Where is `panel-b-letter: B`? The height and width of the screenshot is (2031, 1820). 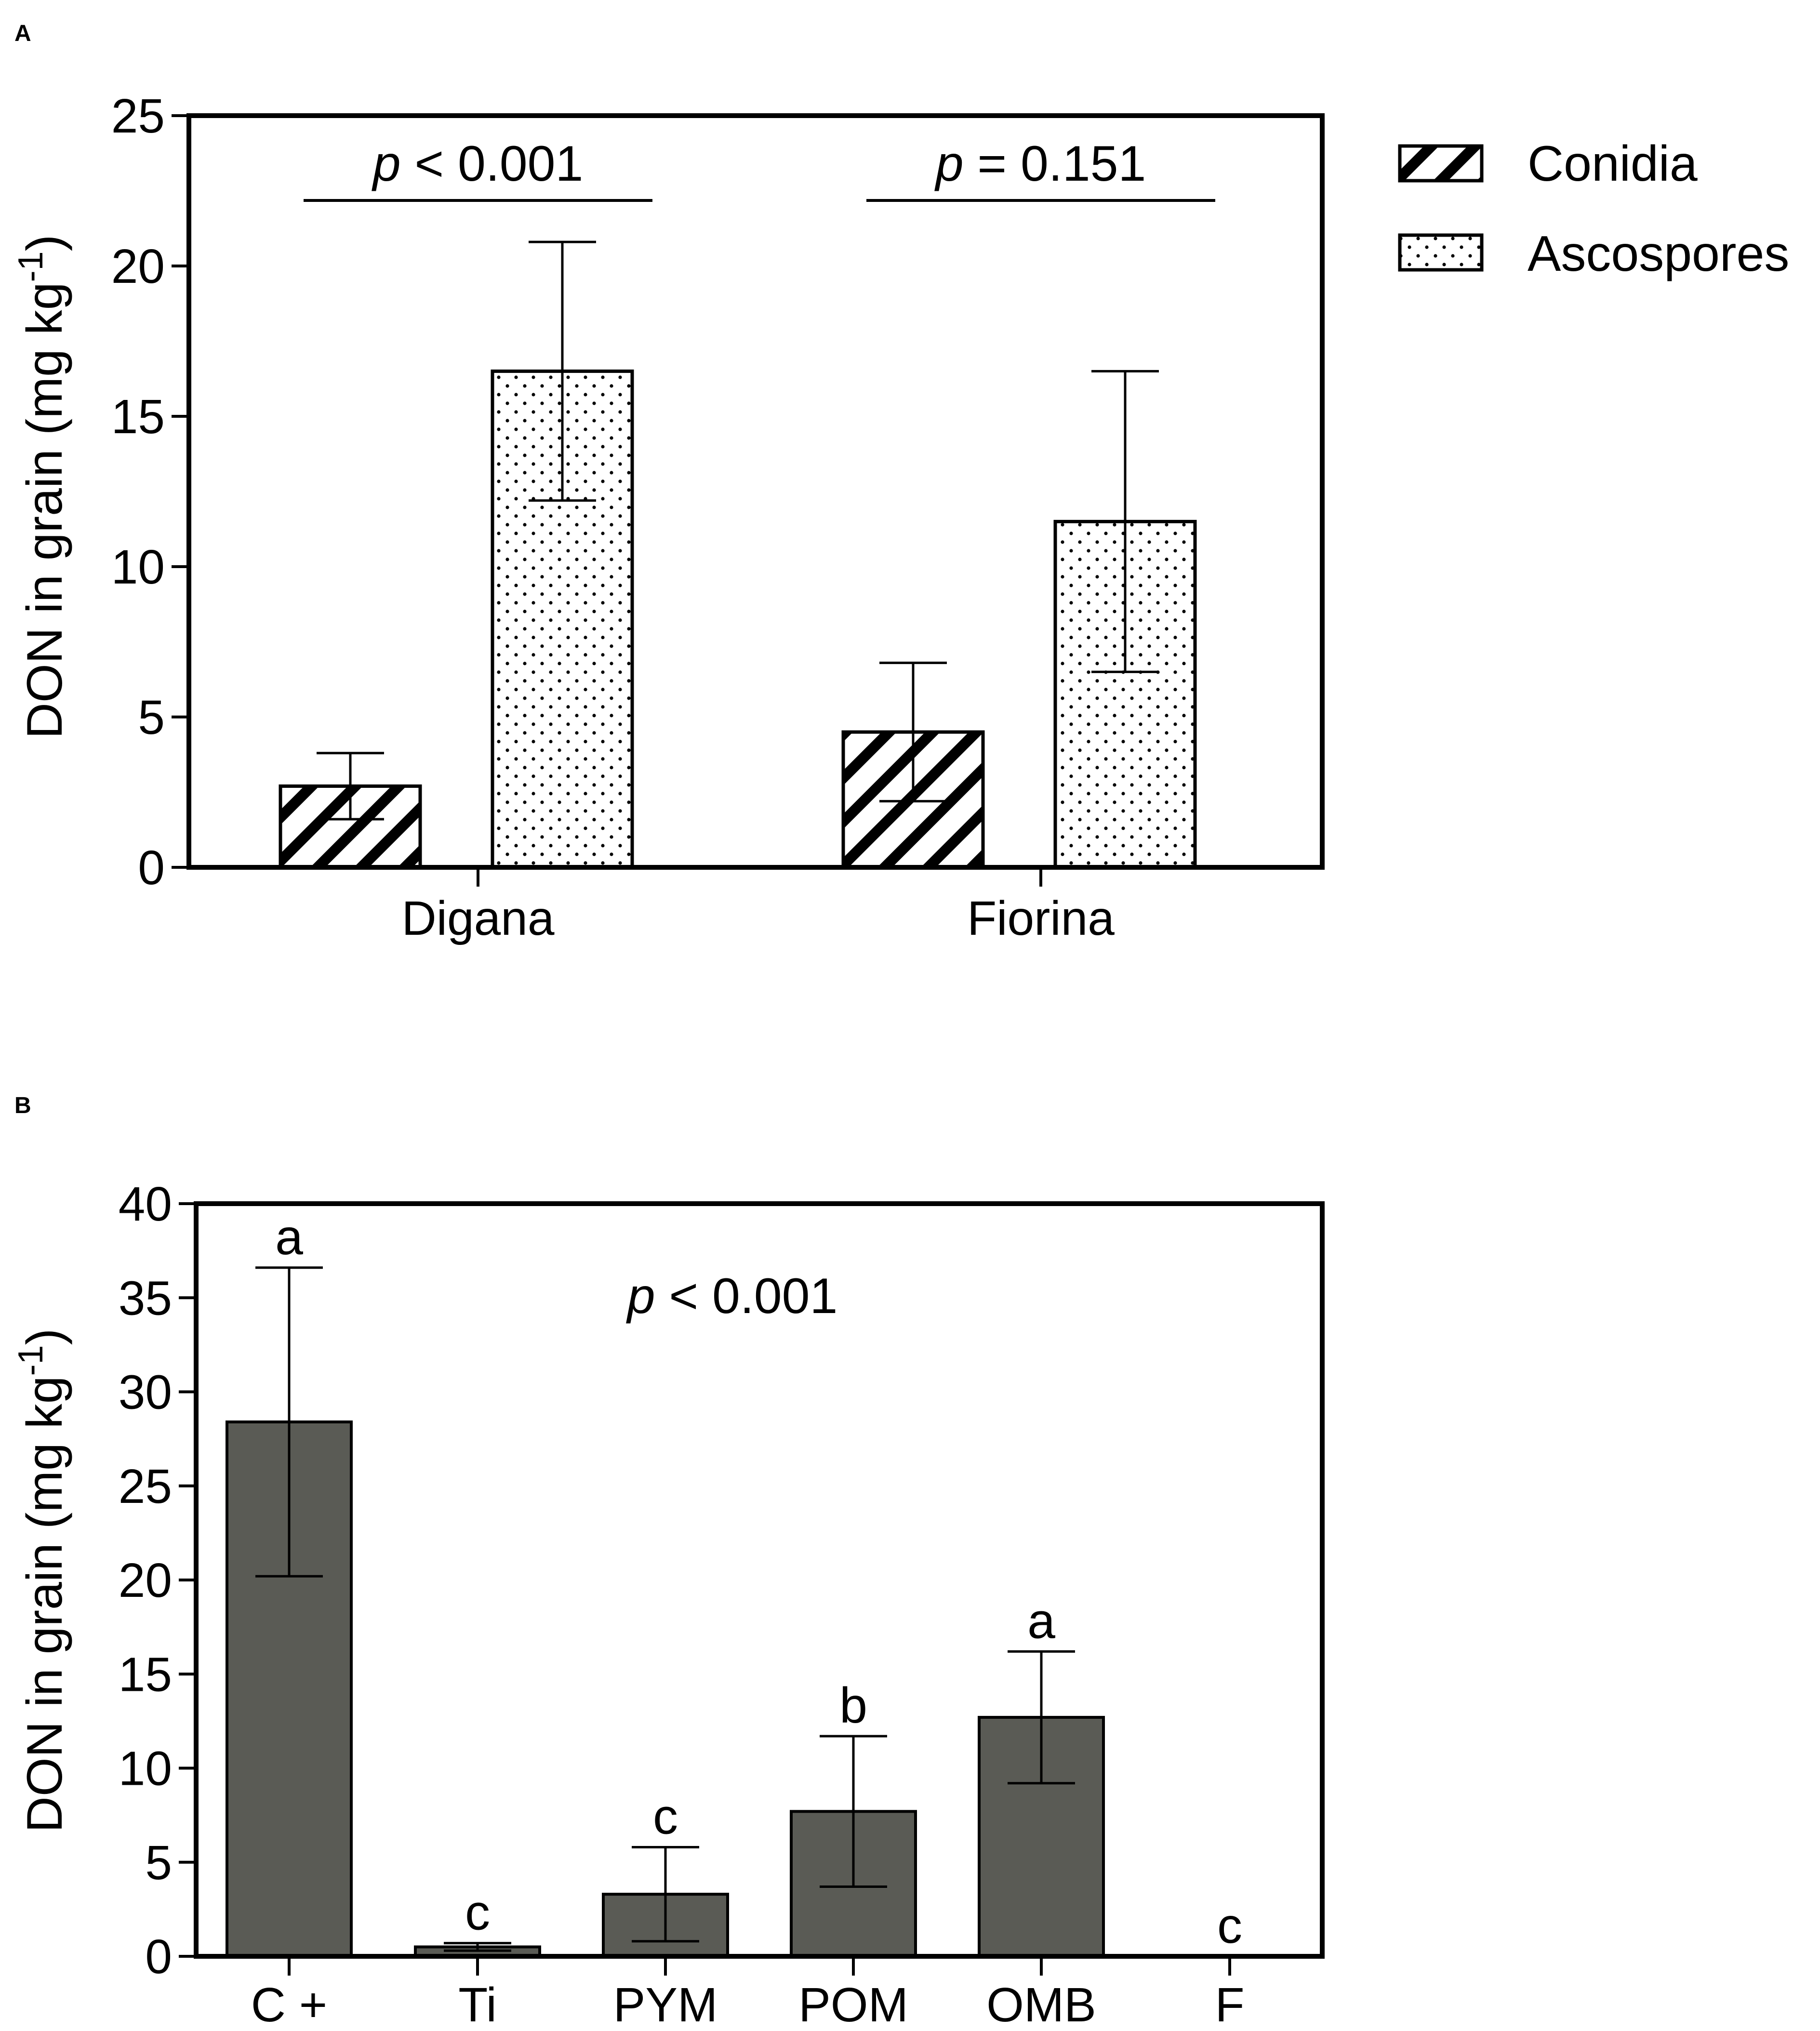 panel-b-letter: B is located at coordinates (22, 1105).